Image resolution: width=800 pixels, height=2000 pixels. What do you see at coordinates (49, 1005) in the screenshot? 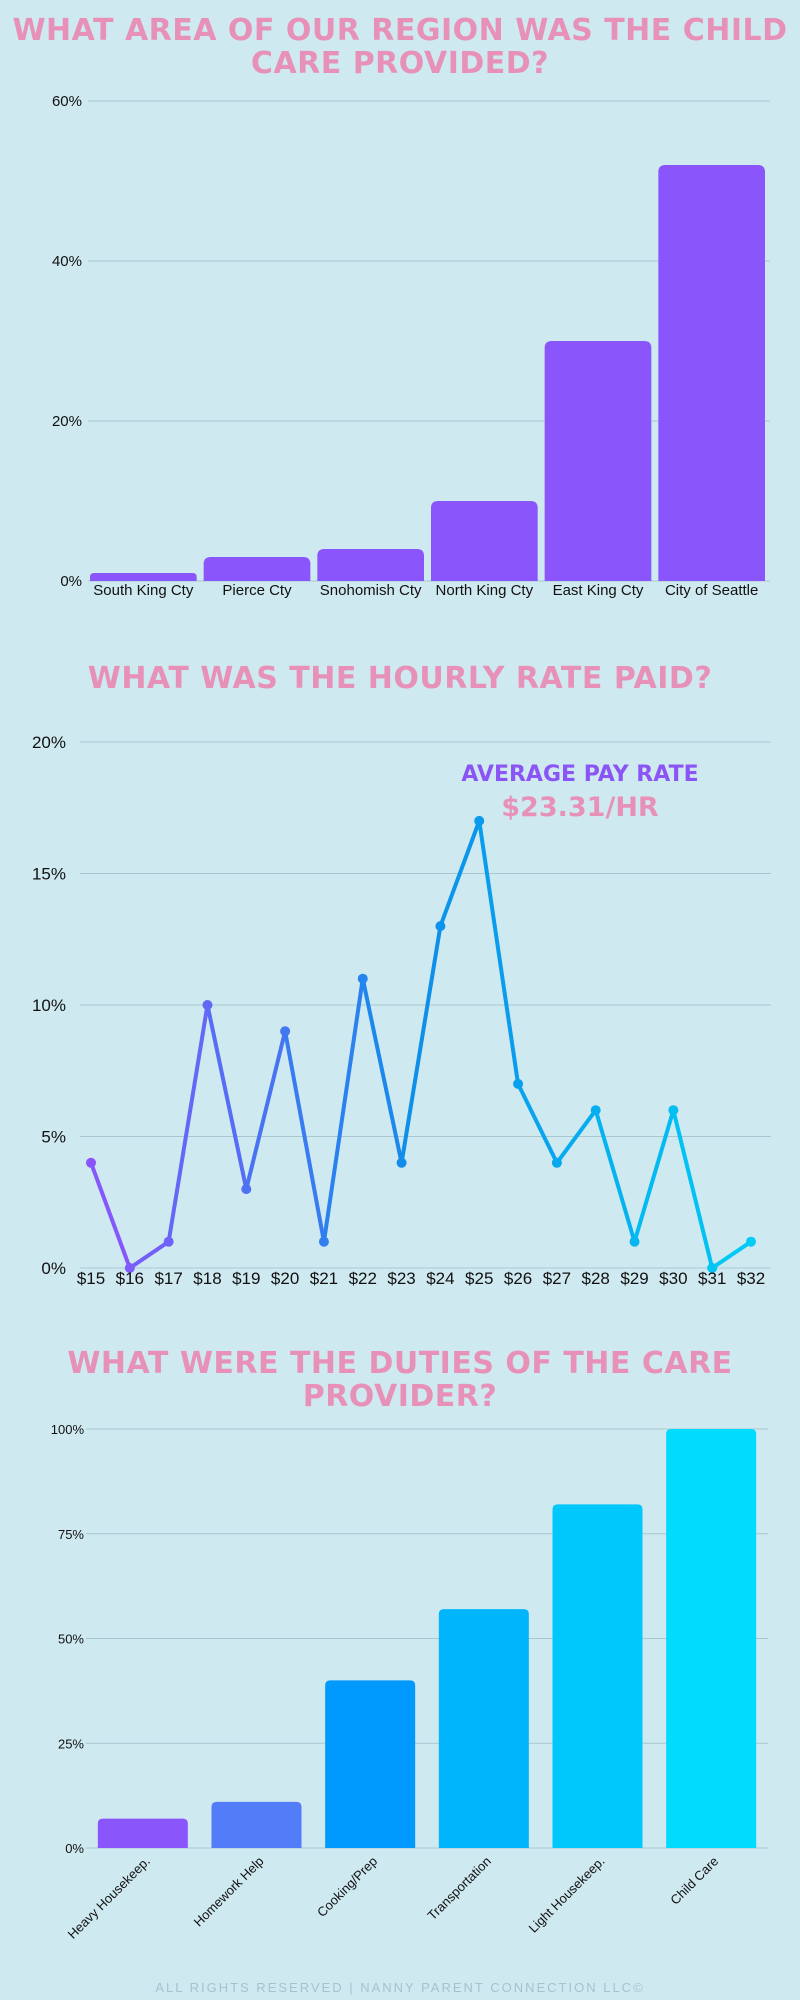
I see `y-tick-label: 10%` at bounding box center [49, 1005].